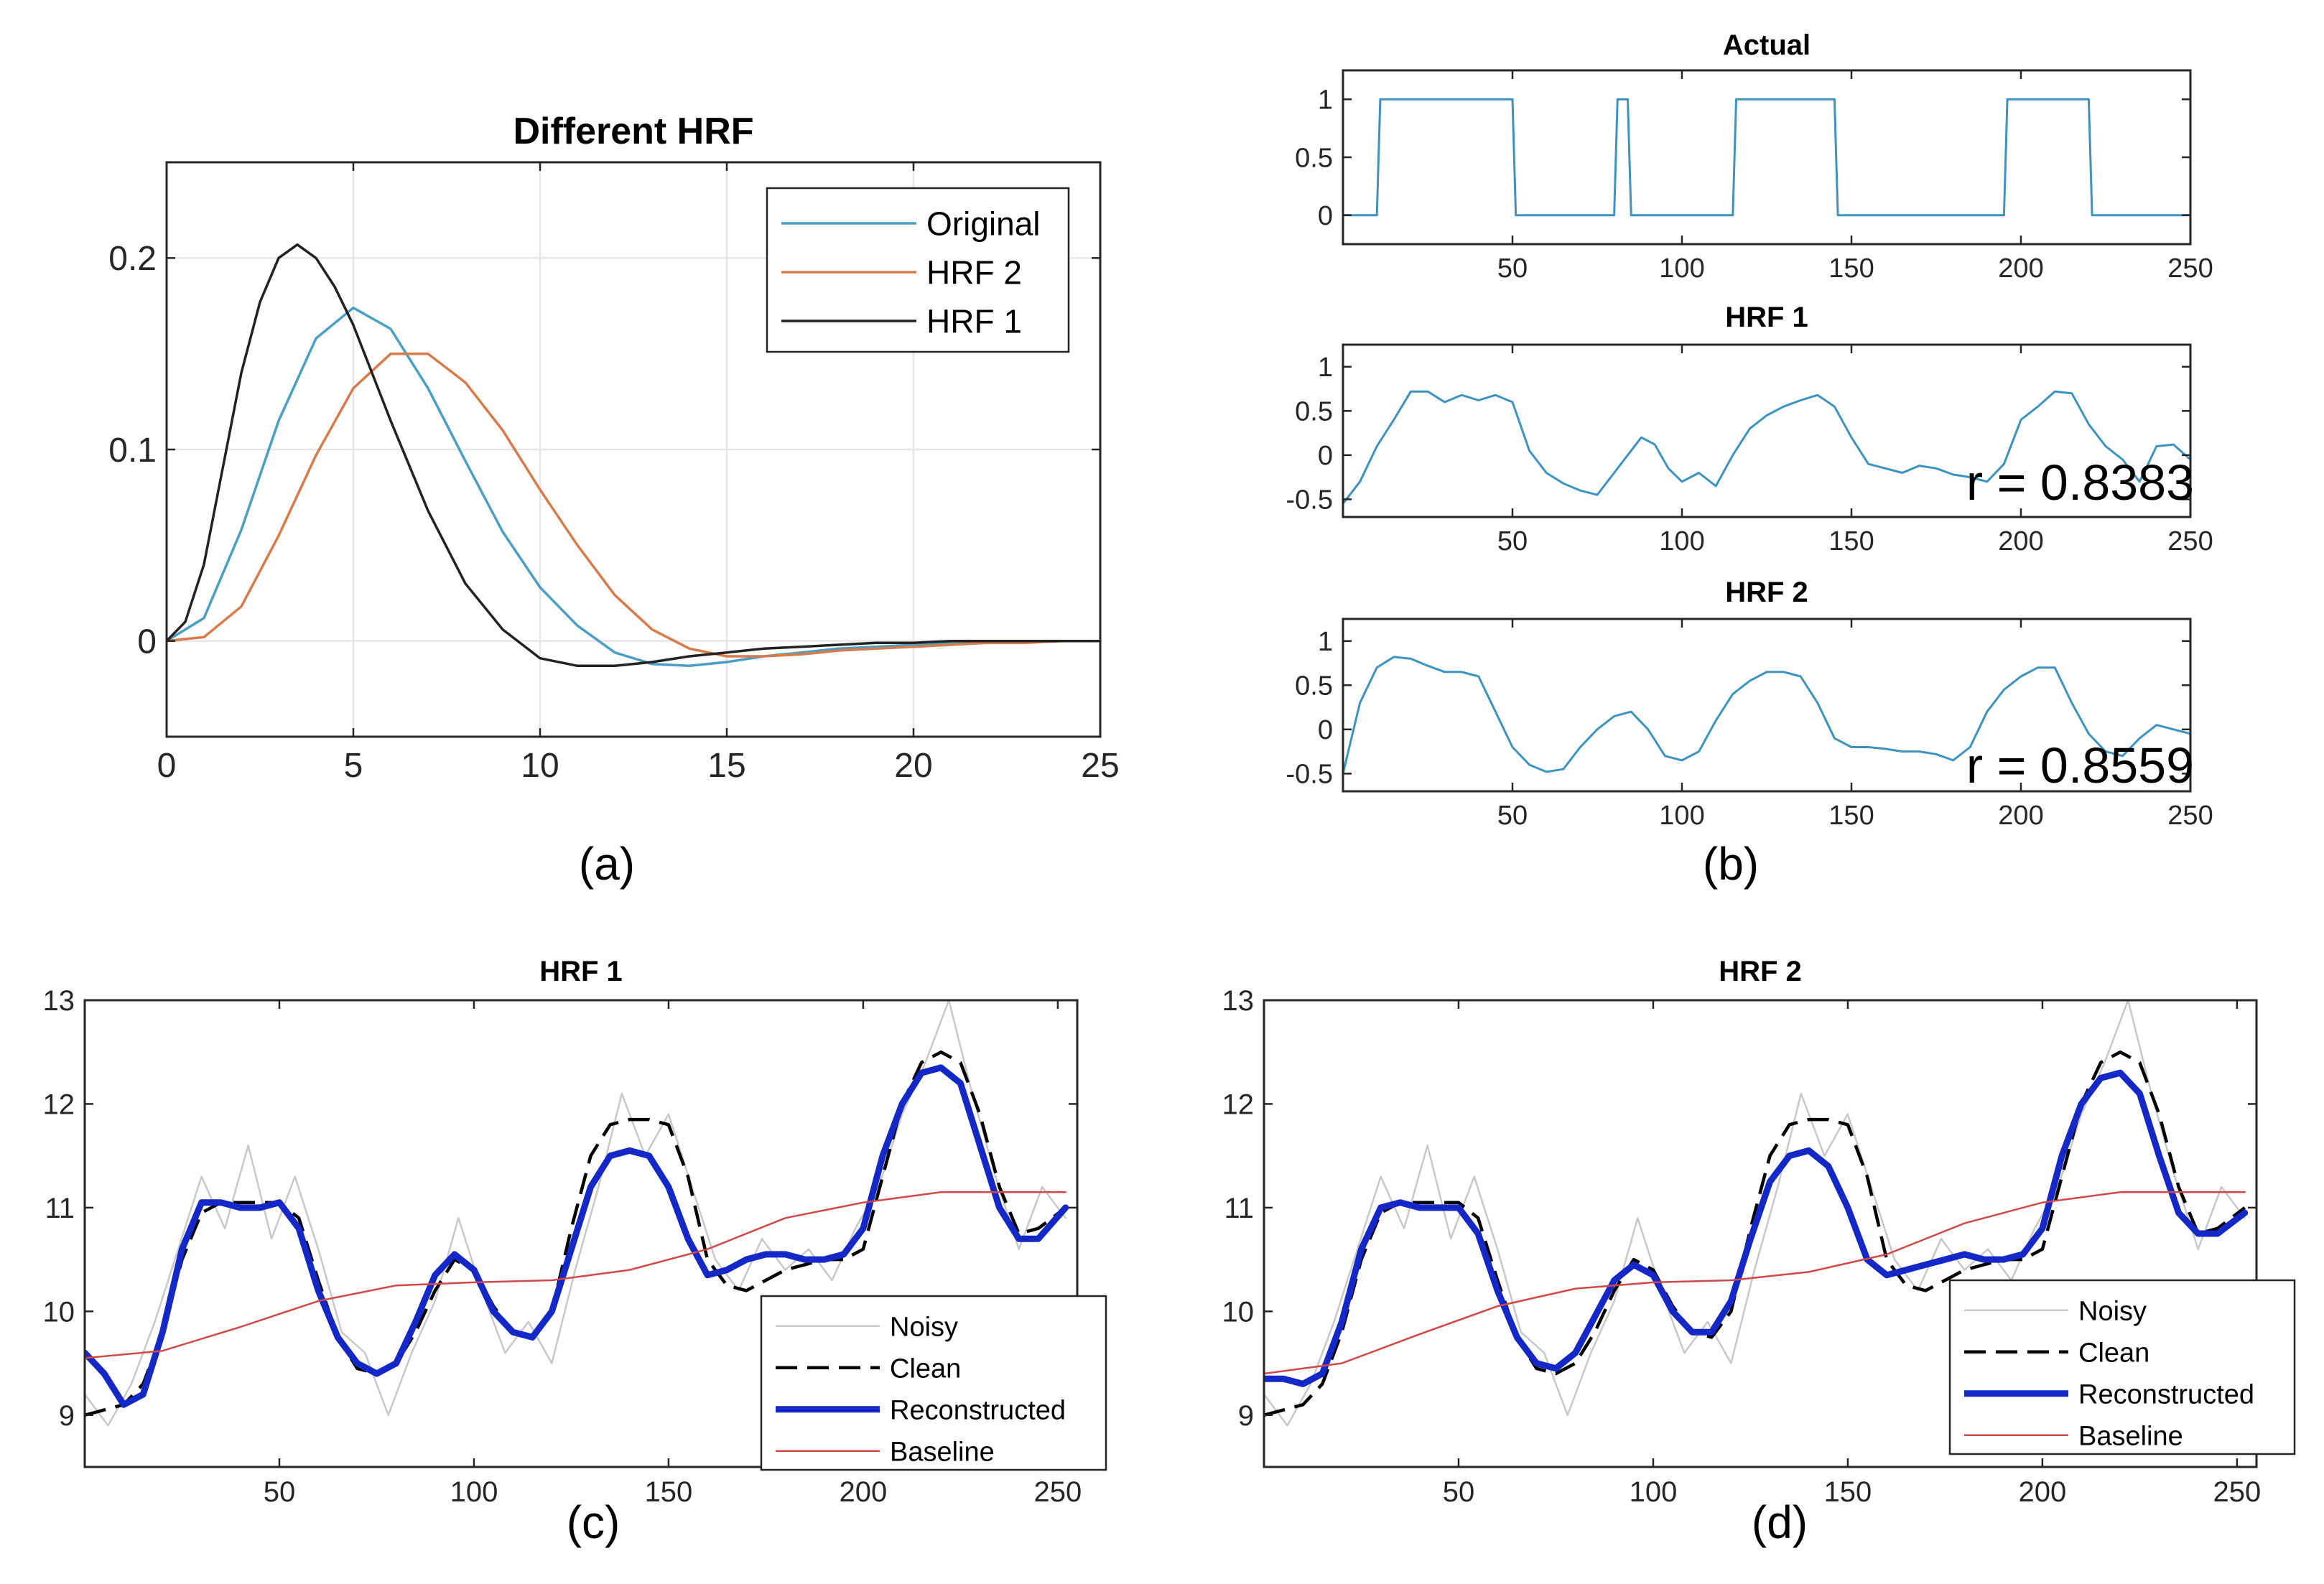 This screenshot has height=1584, width=2324. Describe the element at coordinates (1731, 864) in the screenshot. I see `chart-caption: (b)` at that location.